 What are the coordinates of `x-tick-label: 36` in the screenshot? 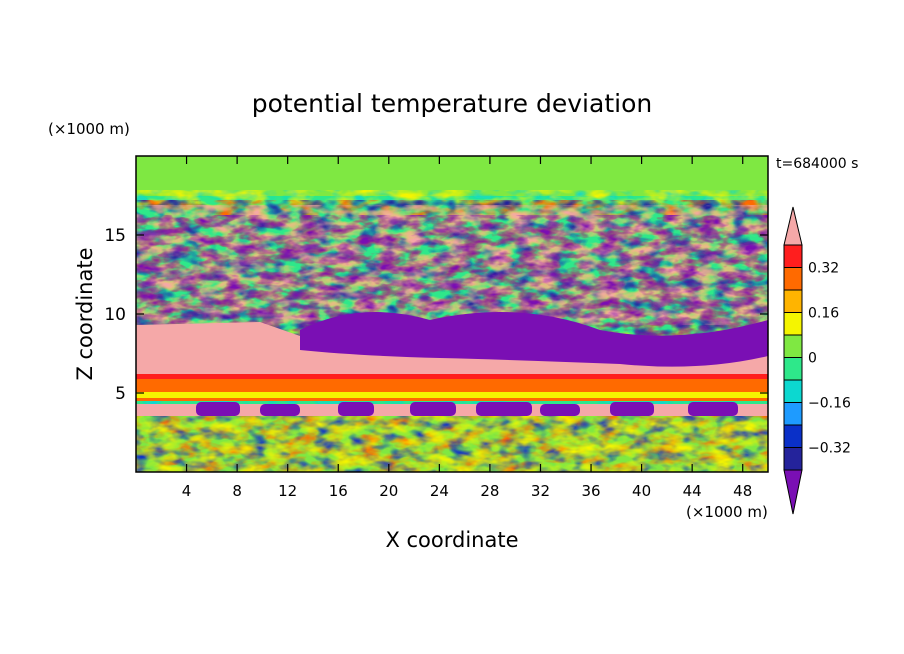 It's located at (590, 491).